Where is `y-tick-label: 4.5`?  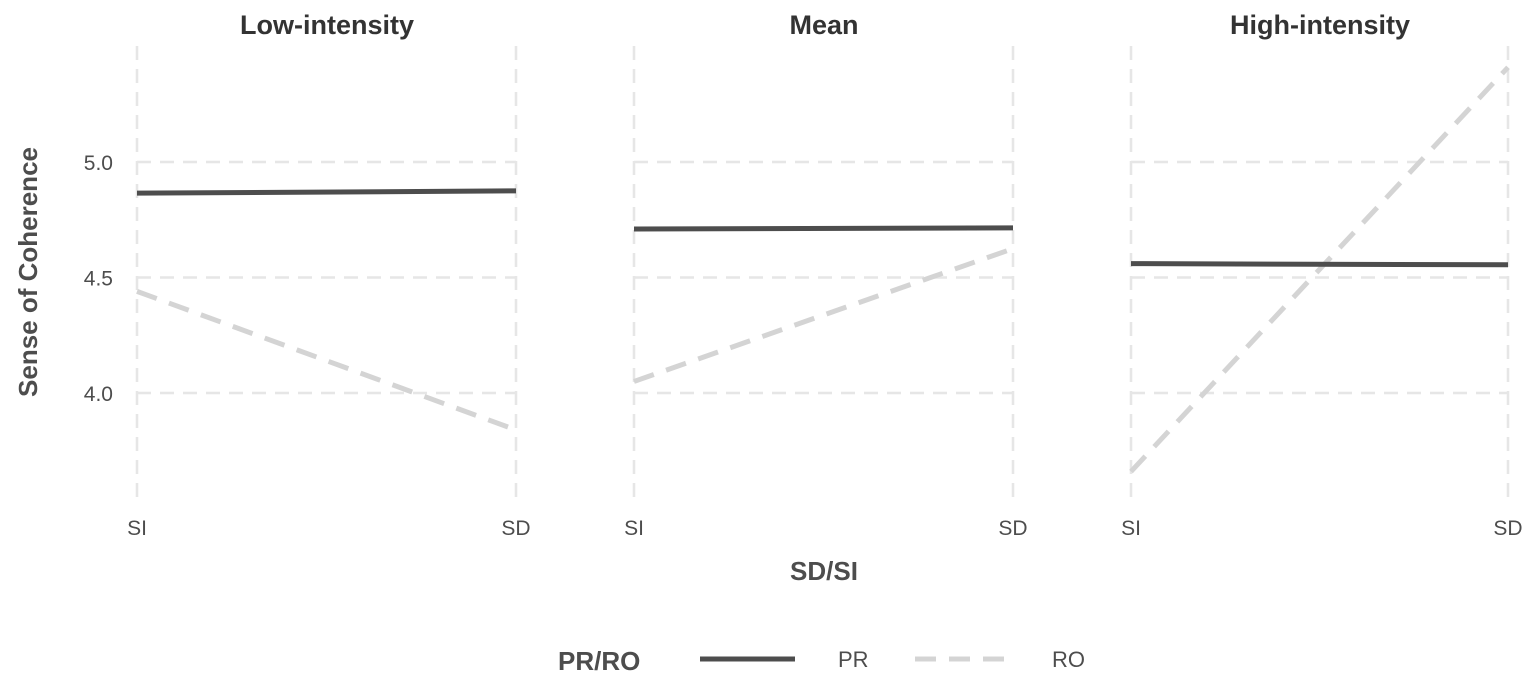
y-tick-label: 4.5 is located at coordinates (98, 279).